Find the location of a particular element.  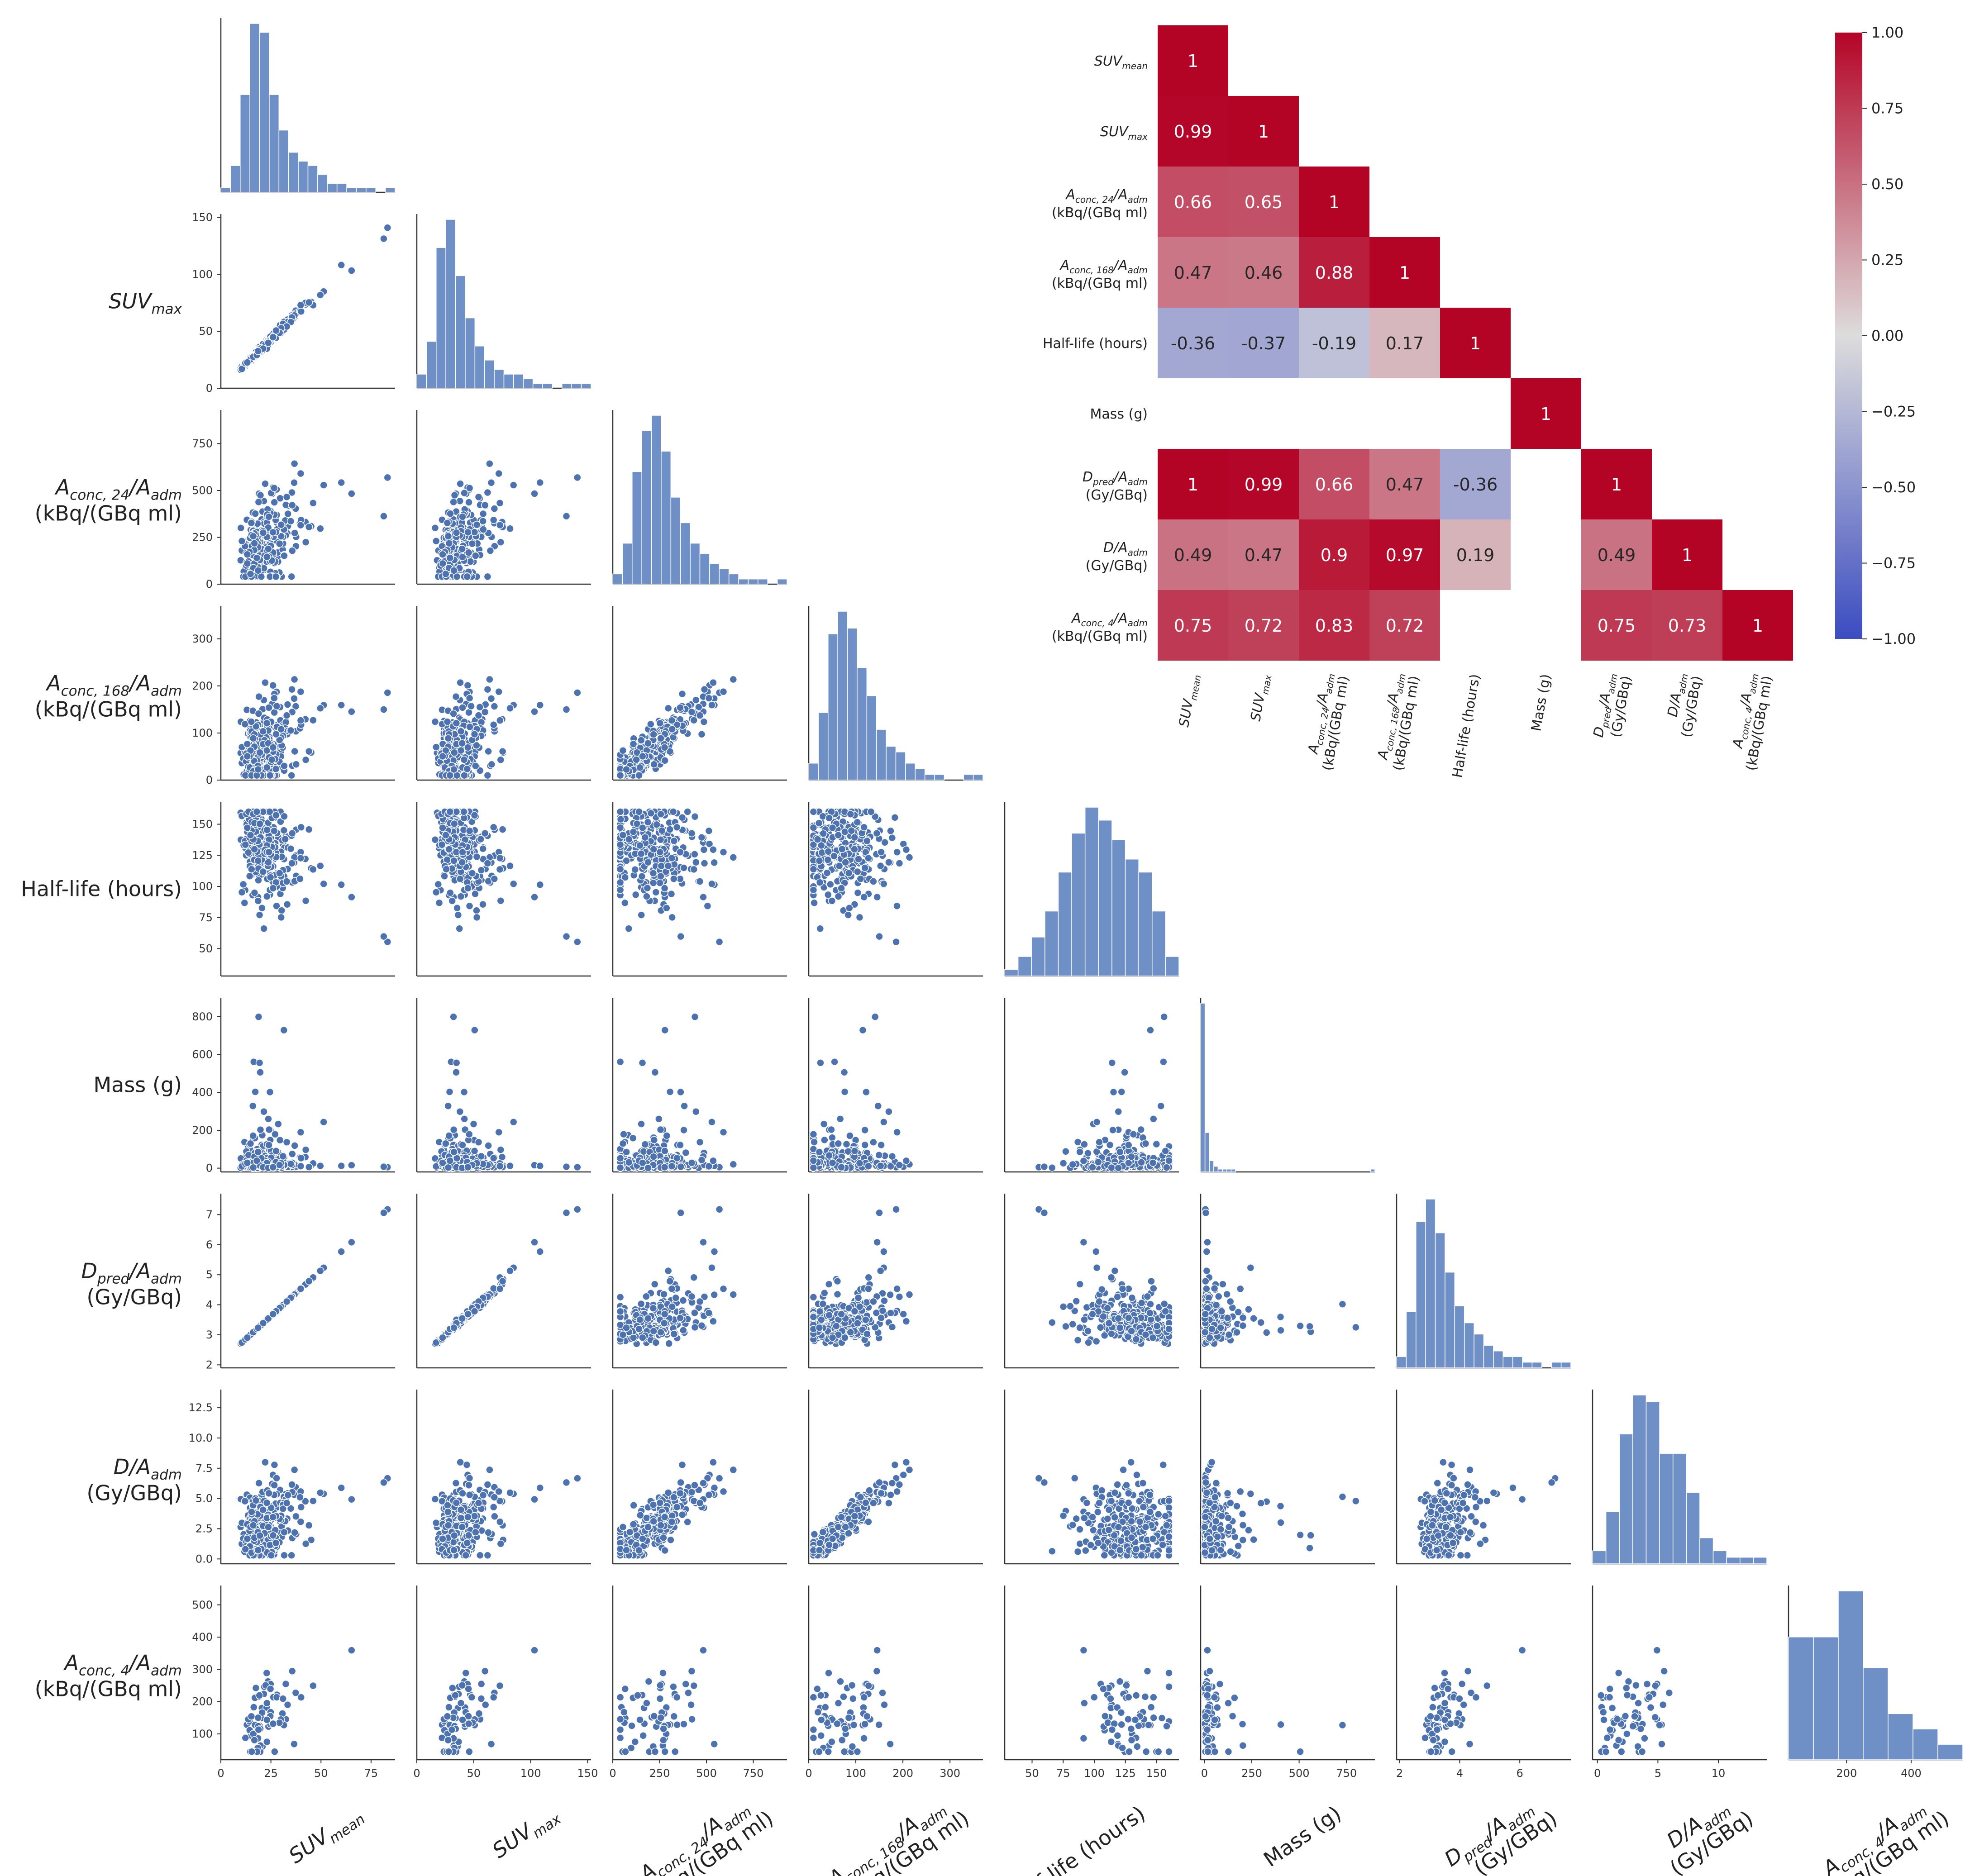

pair-cell-aconc168-vs-aconc168 is located at coordinates (895, 693).